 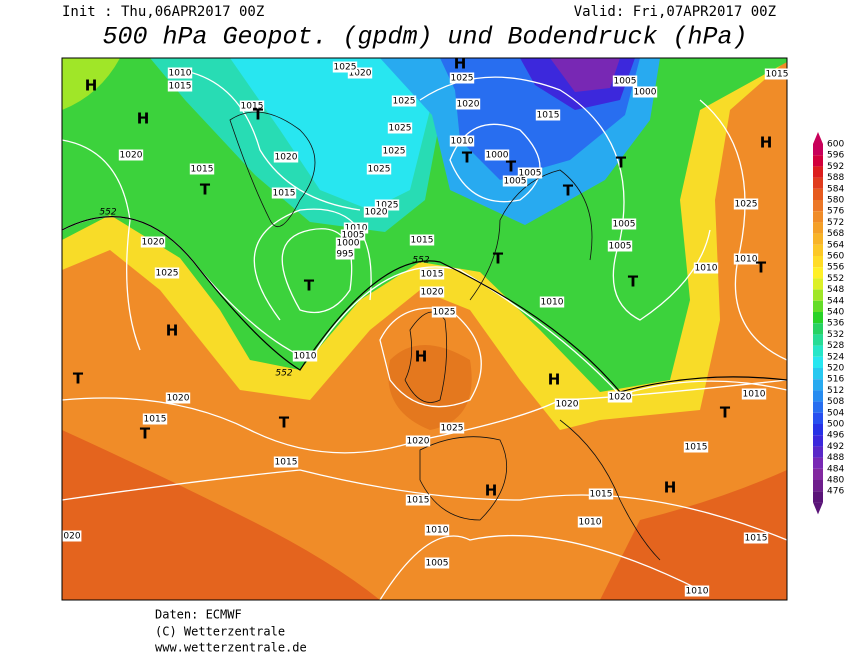 I want to click on colorbar-label: 592, so click(x=835, y=167).